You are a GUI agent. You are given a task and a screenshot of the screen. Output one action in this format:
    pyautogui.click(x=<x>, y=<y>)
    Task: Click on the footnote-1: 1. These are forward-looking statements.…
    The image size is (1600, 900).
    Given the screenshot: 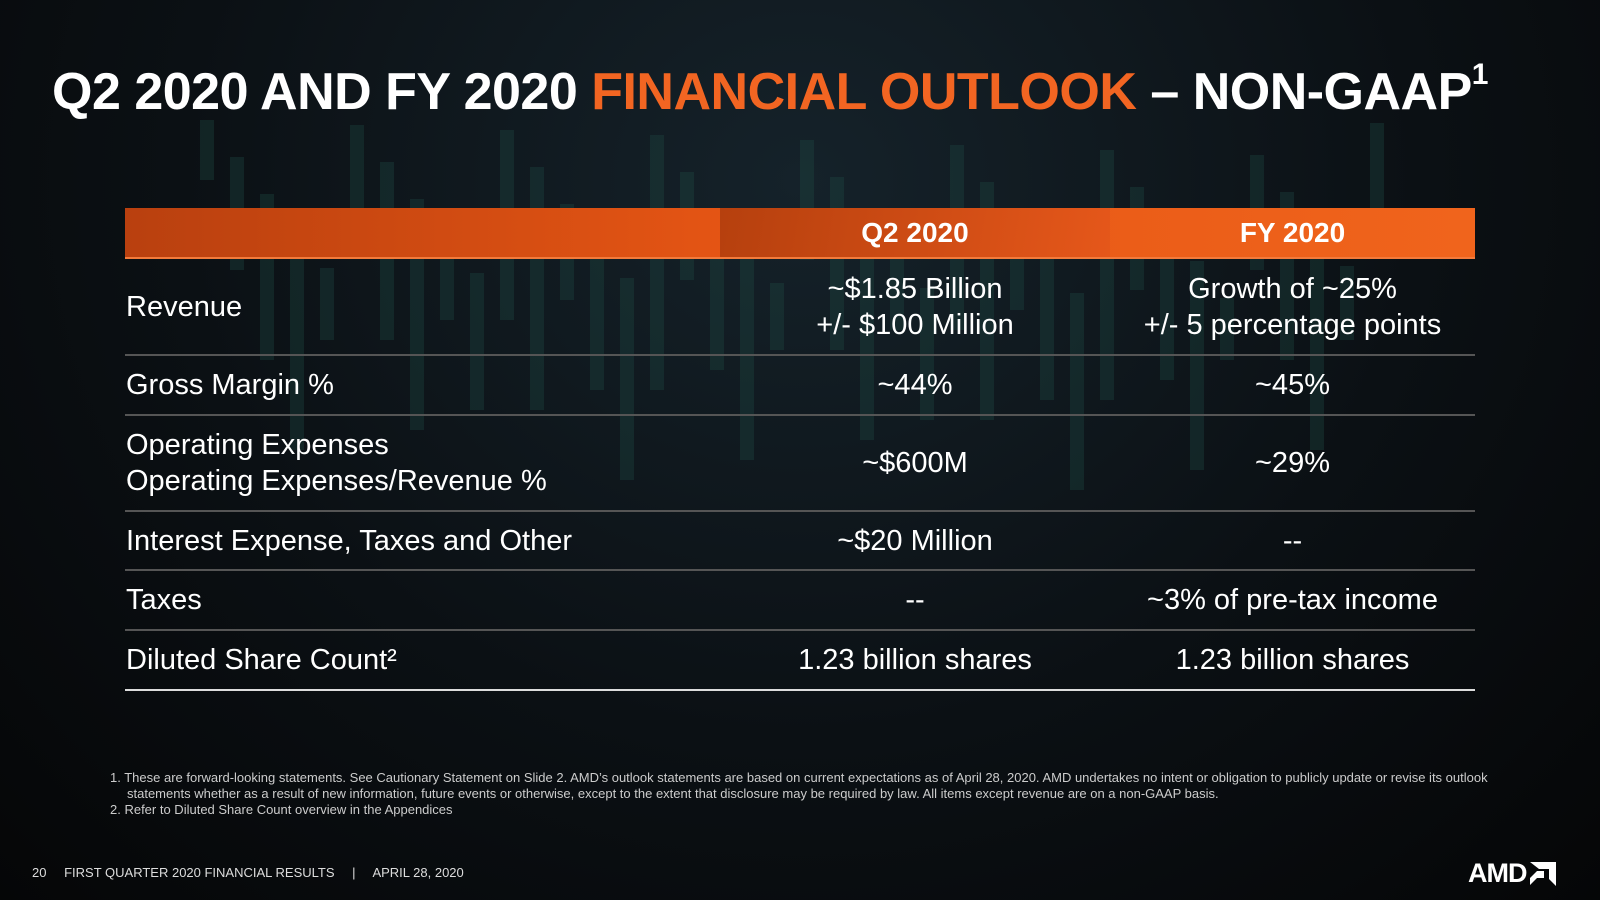 What is the action you would take?
    pyautogui.click(x=799, y=785)
    